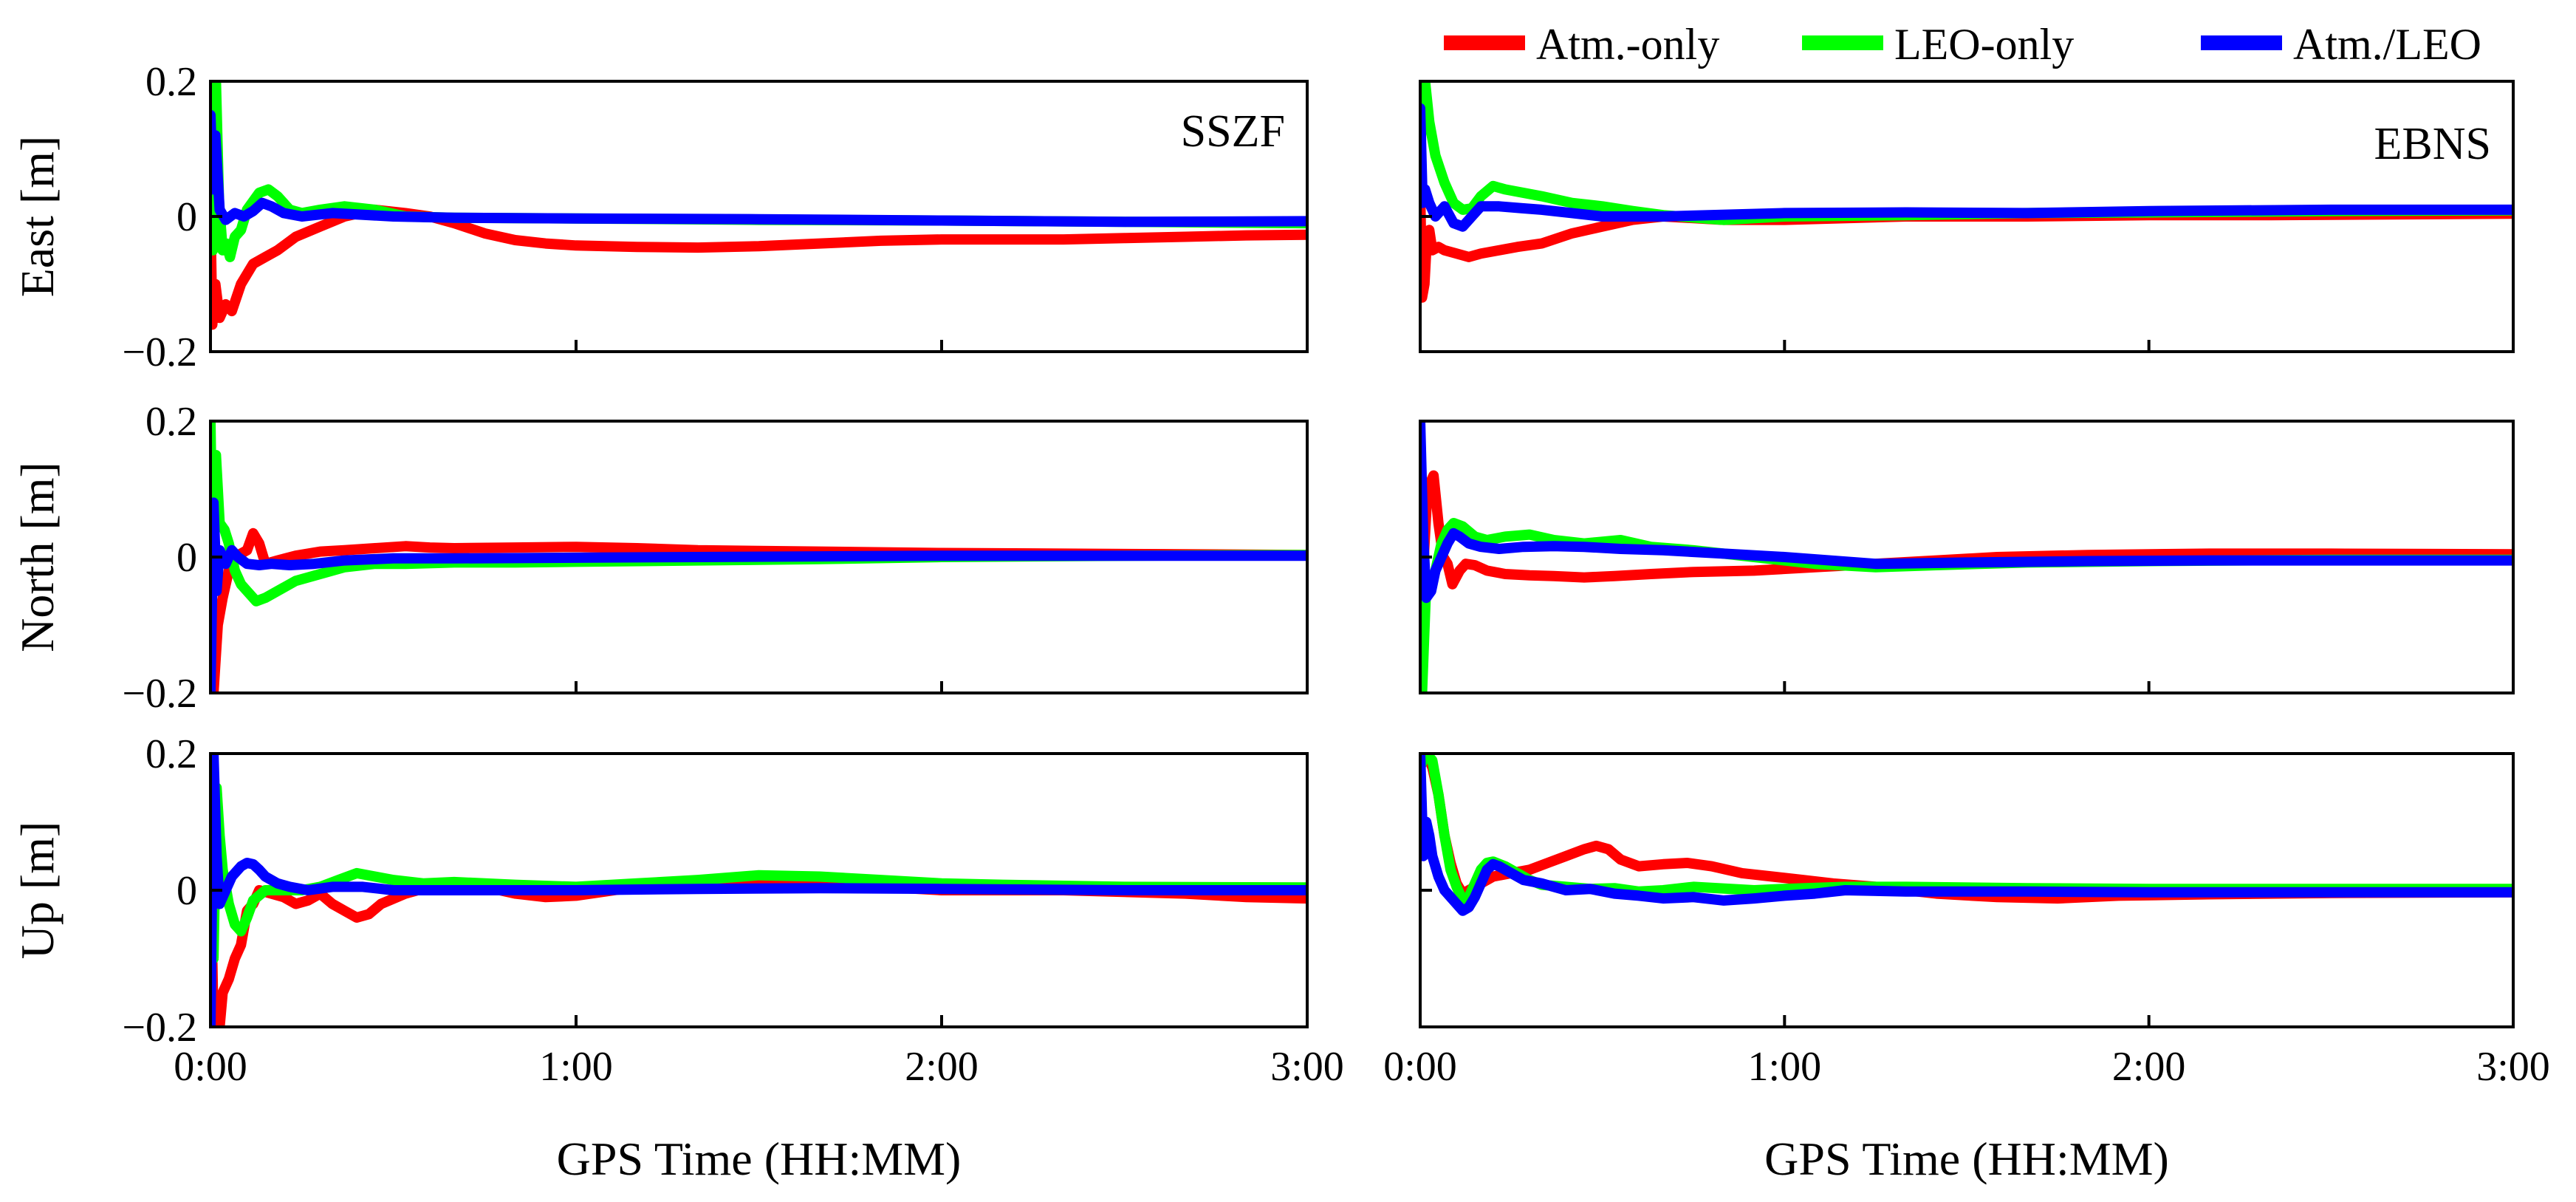  I want to click on panel-sszf-east: 0.2 0 −0.2 East [m] SSZF, so click(660, 217).